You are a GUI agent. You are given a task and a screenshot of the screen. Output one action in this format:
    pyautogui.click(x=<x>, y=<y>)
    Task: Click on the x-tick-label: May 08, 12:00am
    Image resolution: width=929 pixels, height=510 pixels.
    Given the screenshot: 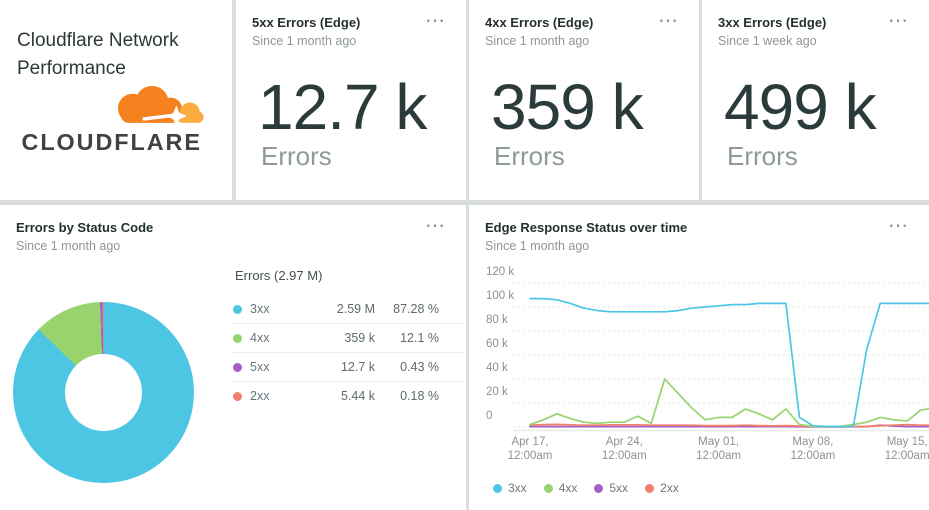 What is the action you would take?
    pyautogui.click(x=813, y=449)
    